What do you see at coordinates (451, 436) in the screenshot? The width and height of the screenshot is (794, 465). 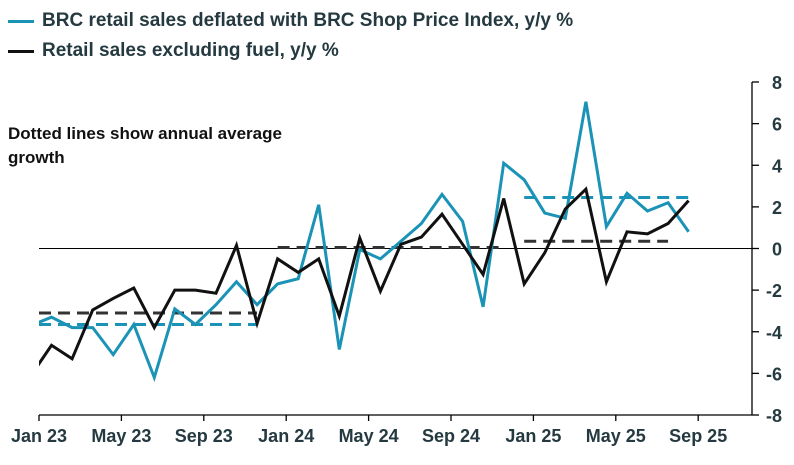 I see `x-tick-label: Sep 24` at bounding box center [451, 436].